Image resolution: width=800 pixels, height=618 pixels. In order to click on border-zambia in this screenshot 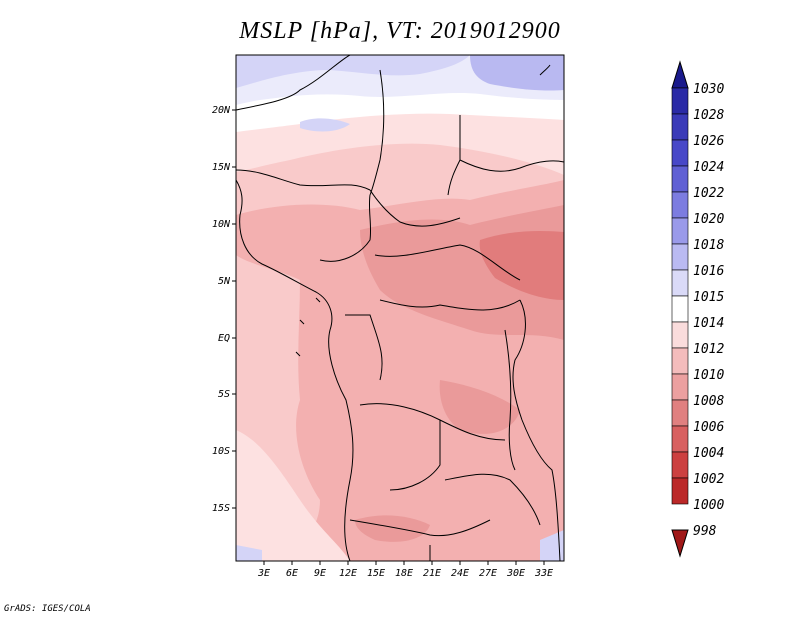, I will do `click(492, 499)`.